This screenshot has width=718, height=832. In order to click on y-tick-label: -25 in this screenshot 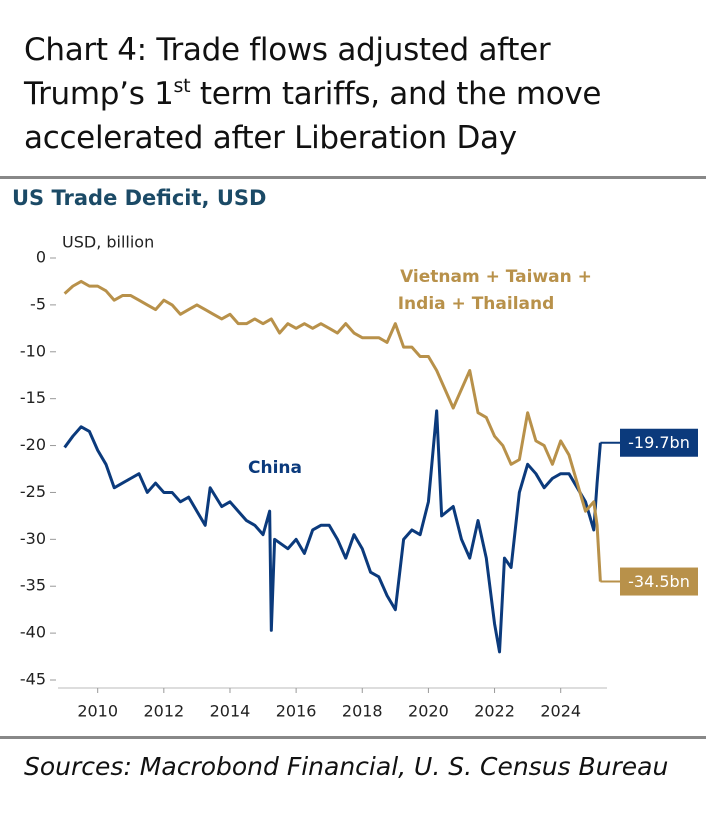, I will do `click(33, 491)`.